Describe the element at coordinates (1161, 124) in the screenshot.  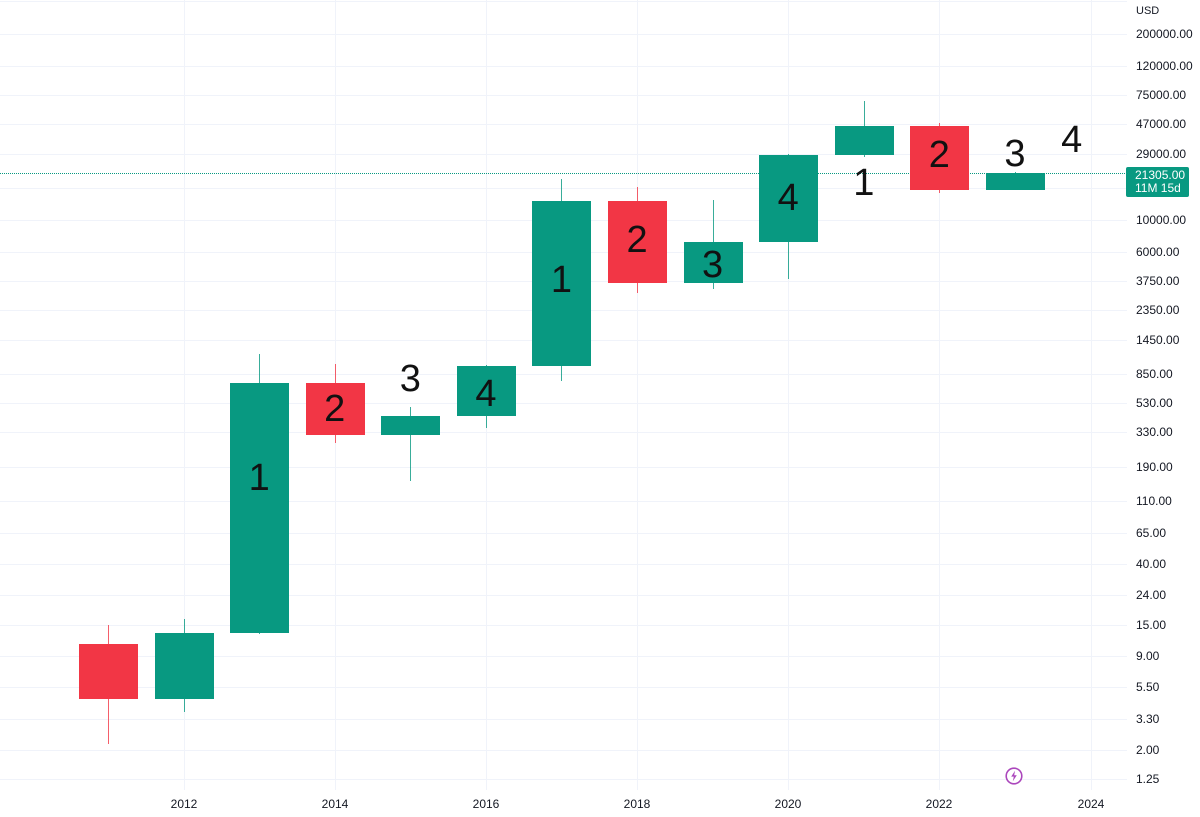
I see `y-axis-tick-label: 47000.00` at that location.